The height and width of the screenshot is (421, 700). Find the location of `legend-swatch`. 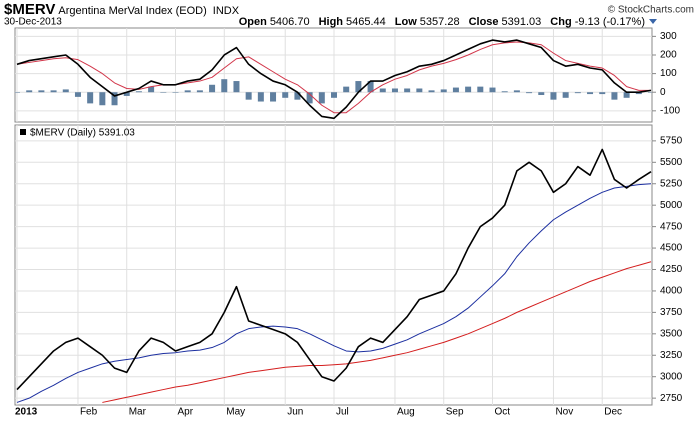

legend-swatch is located at coordinates (23, 132).